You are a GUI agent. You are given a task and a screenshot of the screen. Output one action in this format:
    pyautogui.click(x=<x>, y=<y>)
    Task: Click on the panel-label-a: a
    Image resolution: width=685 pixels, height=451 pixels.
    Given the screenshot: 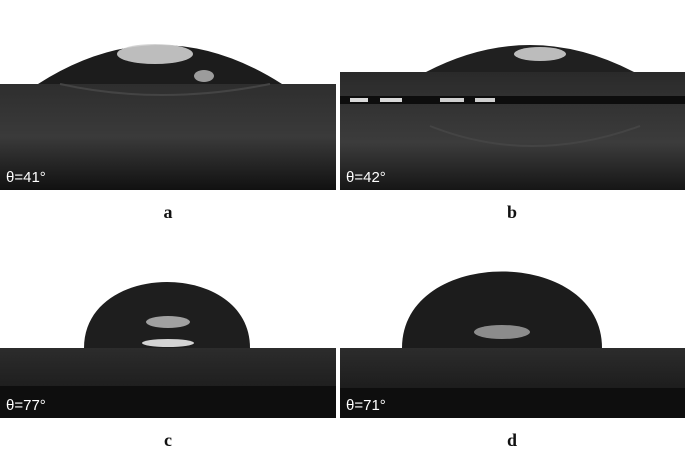 What is the action you would take?
    pyautogui.click(x=168, y=212)
    